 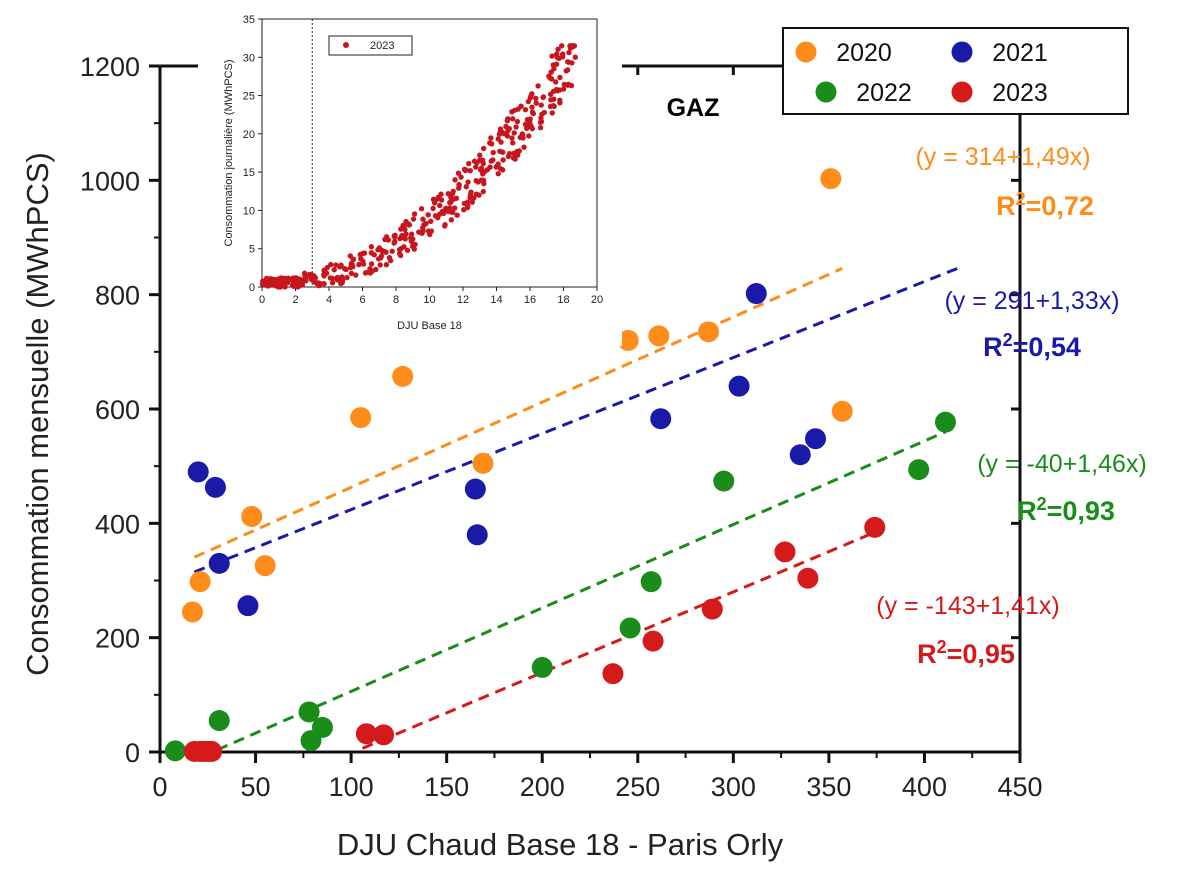 I want to click on inset-x-tick-label: 4, so click(x=329, y=300).